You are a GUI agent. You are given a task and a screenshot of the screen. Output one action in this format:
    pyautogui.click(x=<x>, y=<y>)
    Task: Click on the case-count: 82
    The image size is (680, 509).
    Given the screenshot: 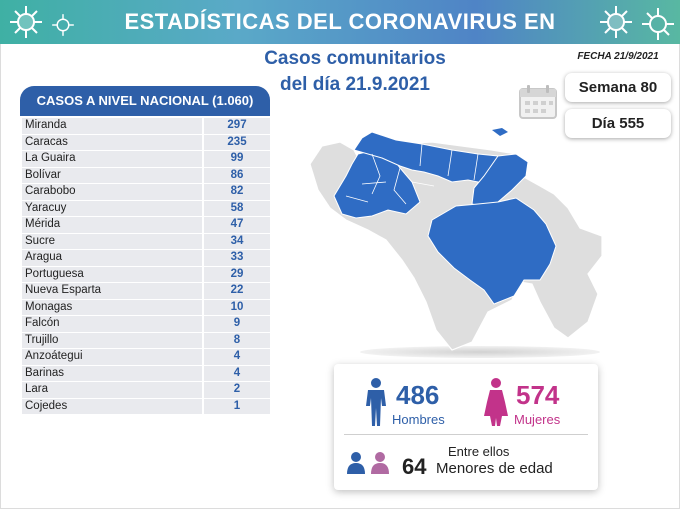 What is the action you would take?
    pyautogui.click(x=237, y=192)
    